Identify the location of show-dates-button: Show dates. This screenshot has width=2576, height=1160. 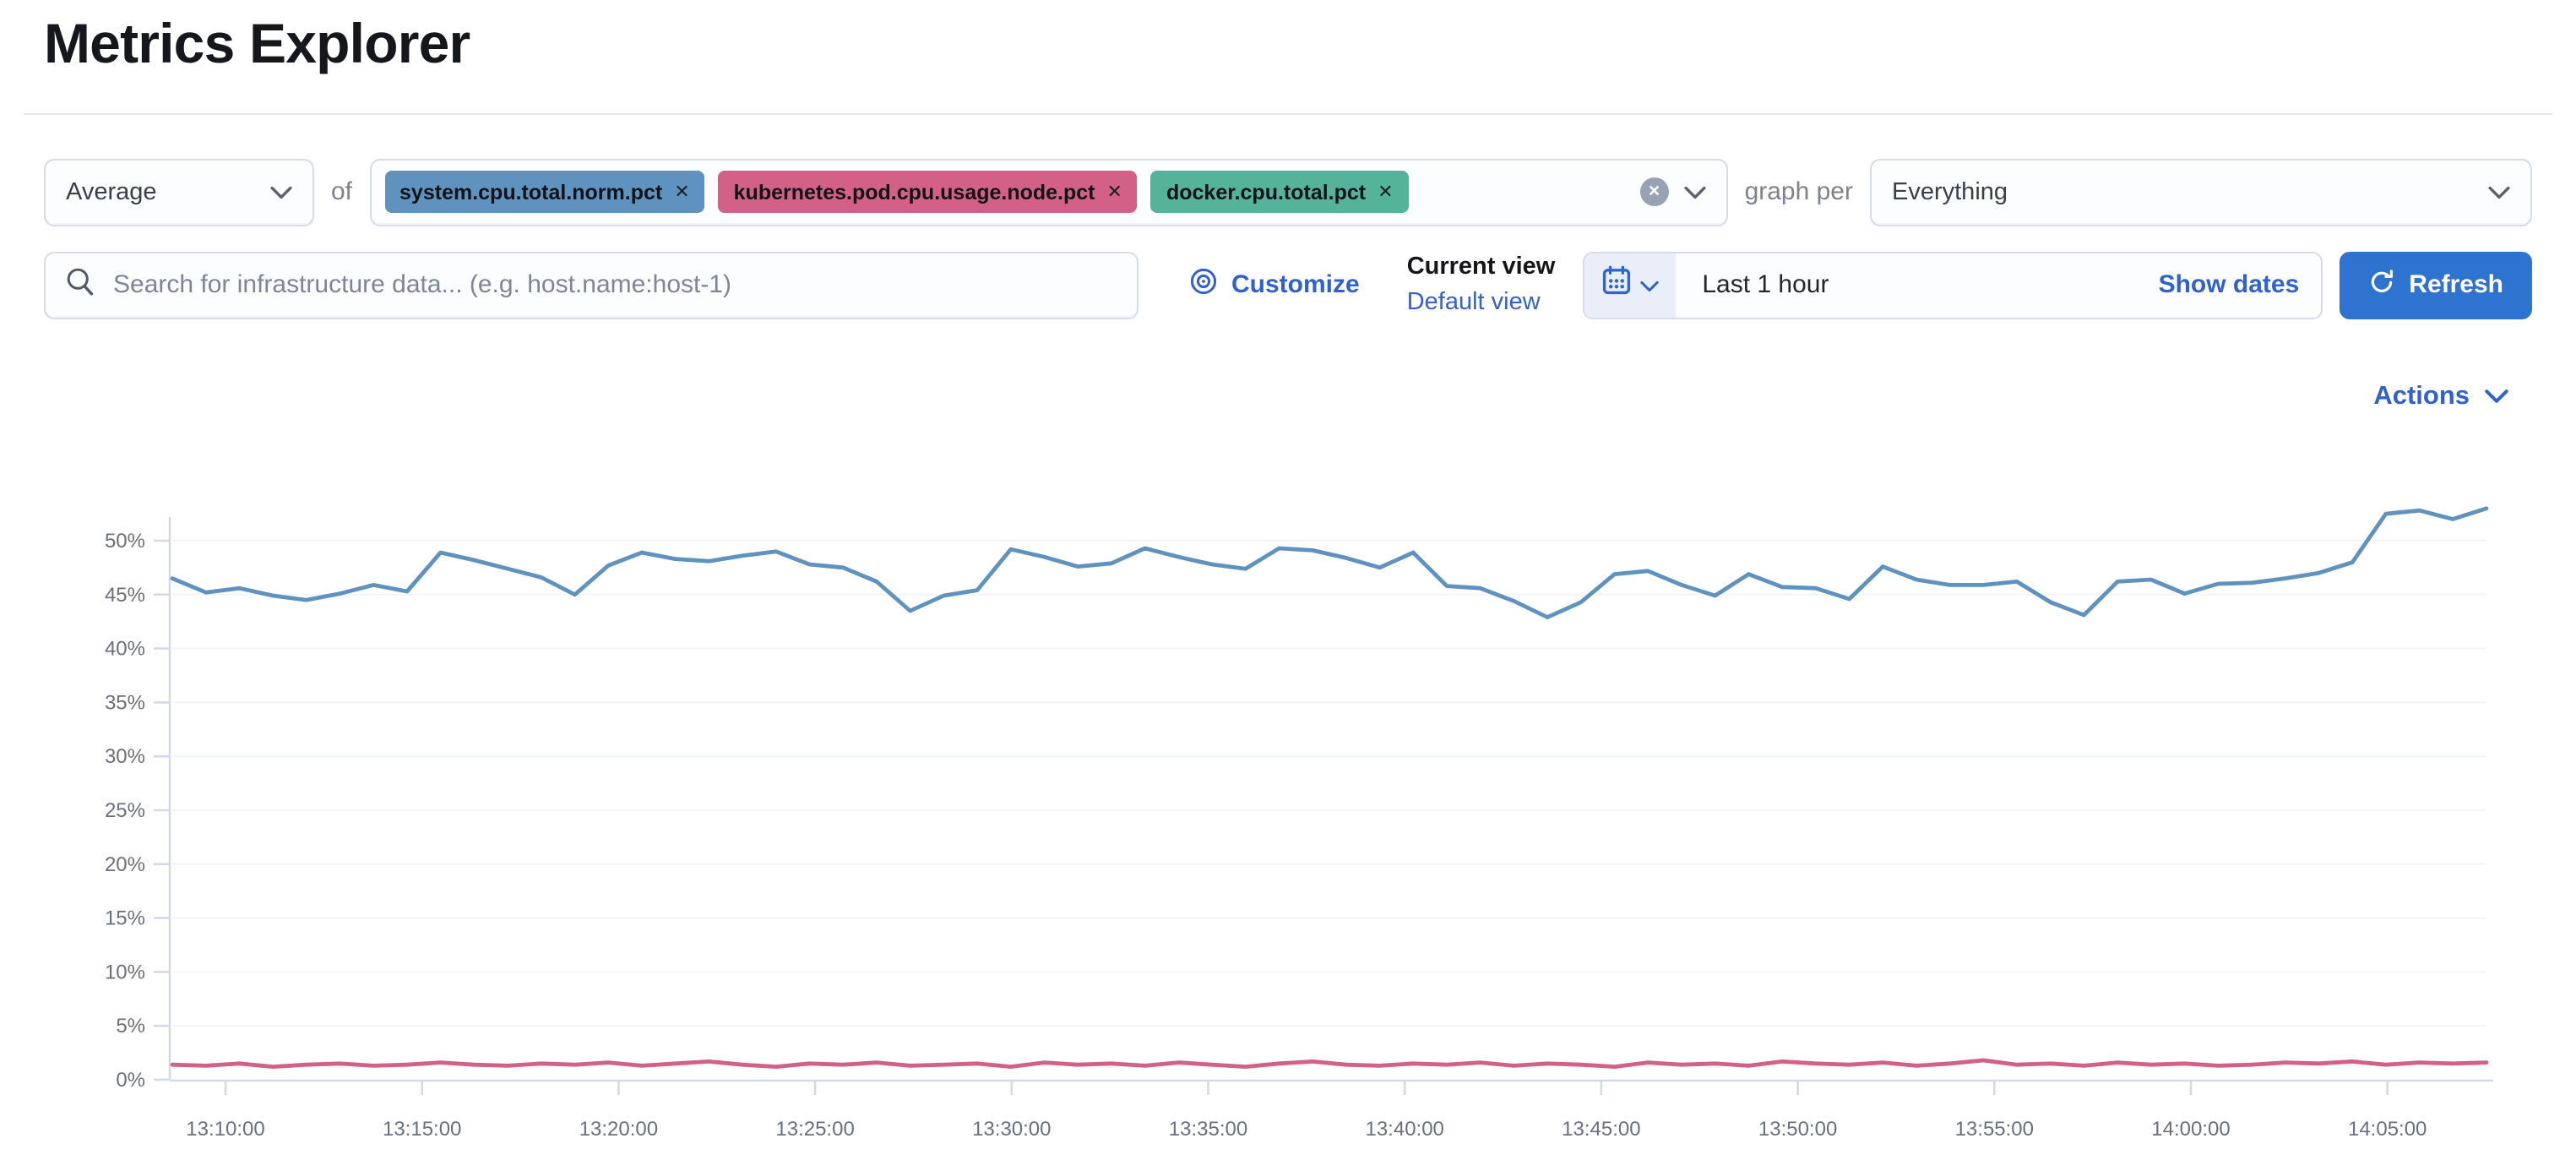
(2229, 285).